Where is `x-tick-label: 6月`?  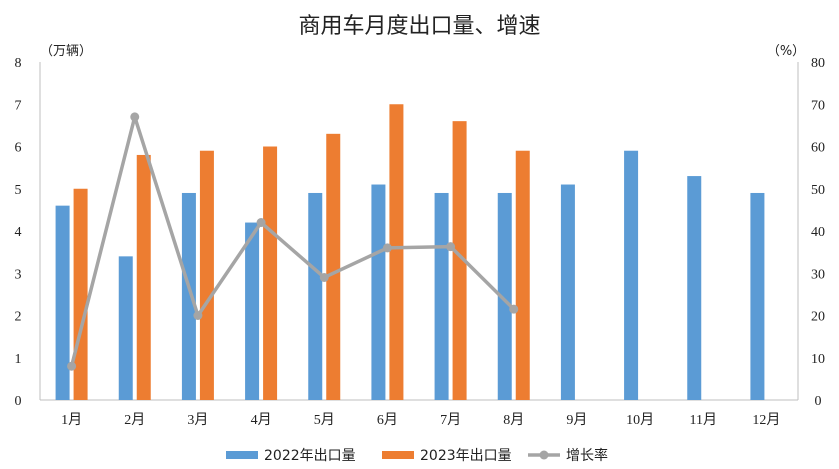 x-tick-label: 6月 is located at coordinates (387, 420).